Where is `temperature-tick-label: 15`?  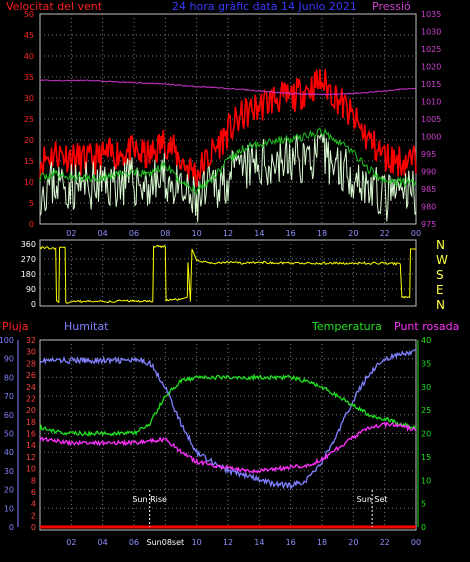 temperature-tick-label: 15 is located at coordinates (426, 457).